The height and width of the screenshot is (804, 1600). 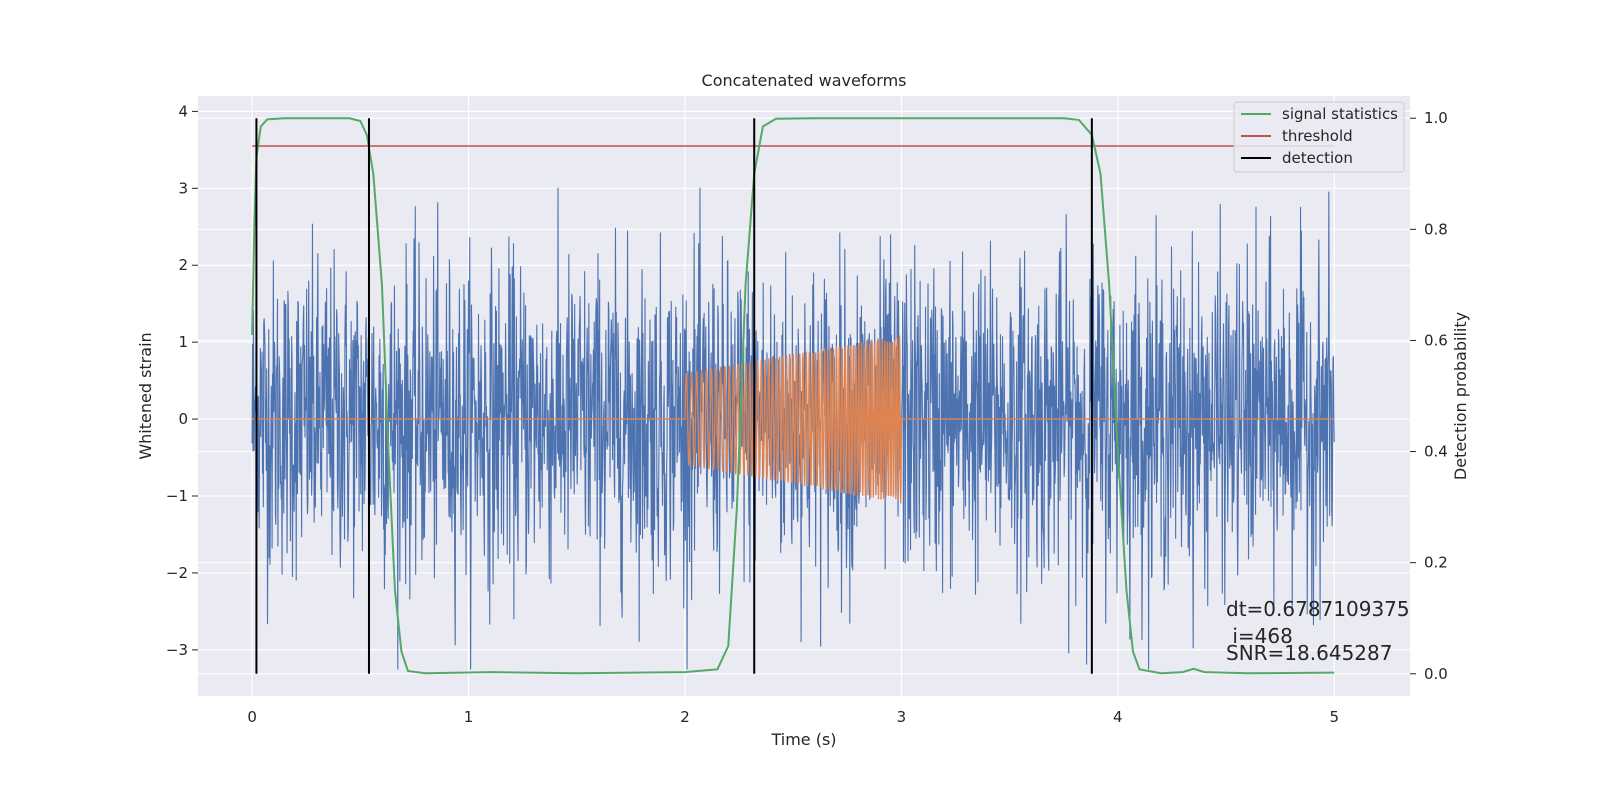 What do you see at coordinates (1309, 653) in the screenshot?
I see `annotation-snr: SNR=18.645287` at bounding box center [1309, 653].